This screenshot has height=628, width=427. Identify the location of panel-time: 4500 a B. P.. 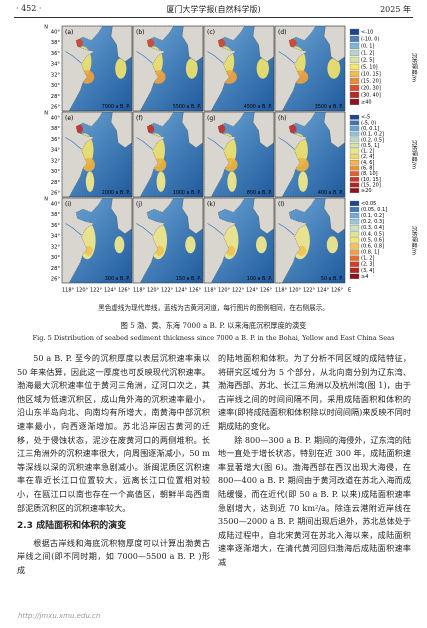
(258, 107).